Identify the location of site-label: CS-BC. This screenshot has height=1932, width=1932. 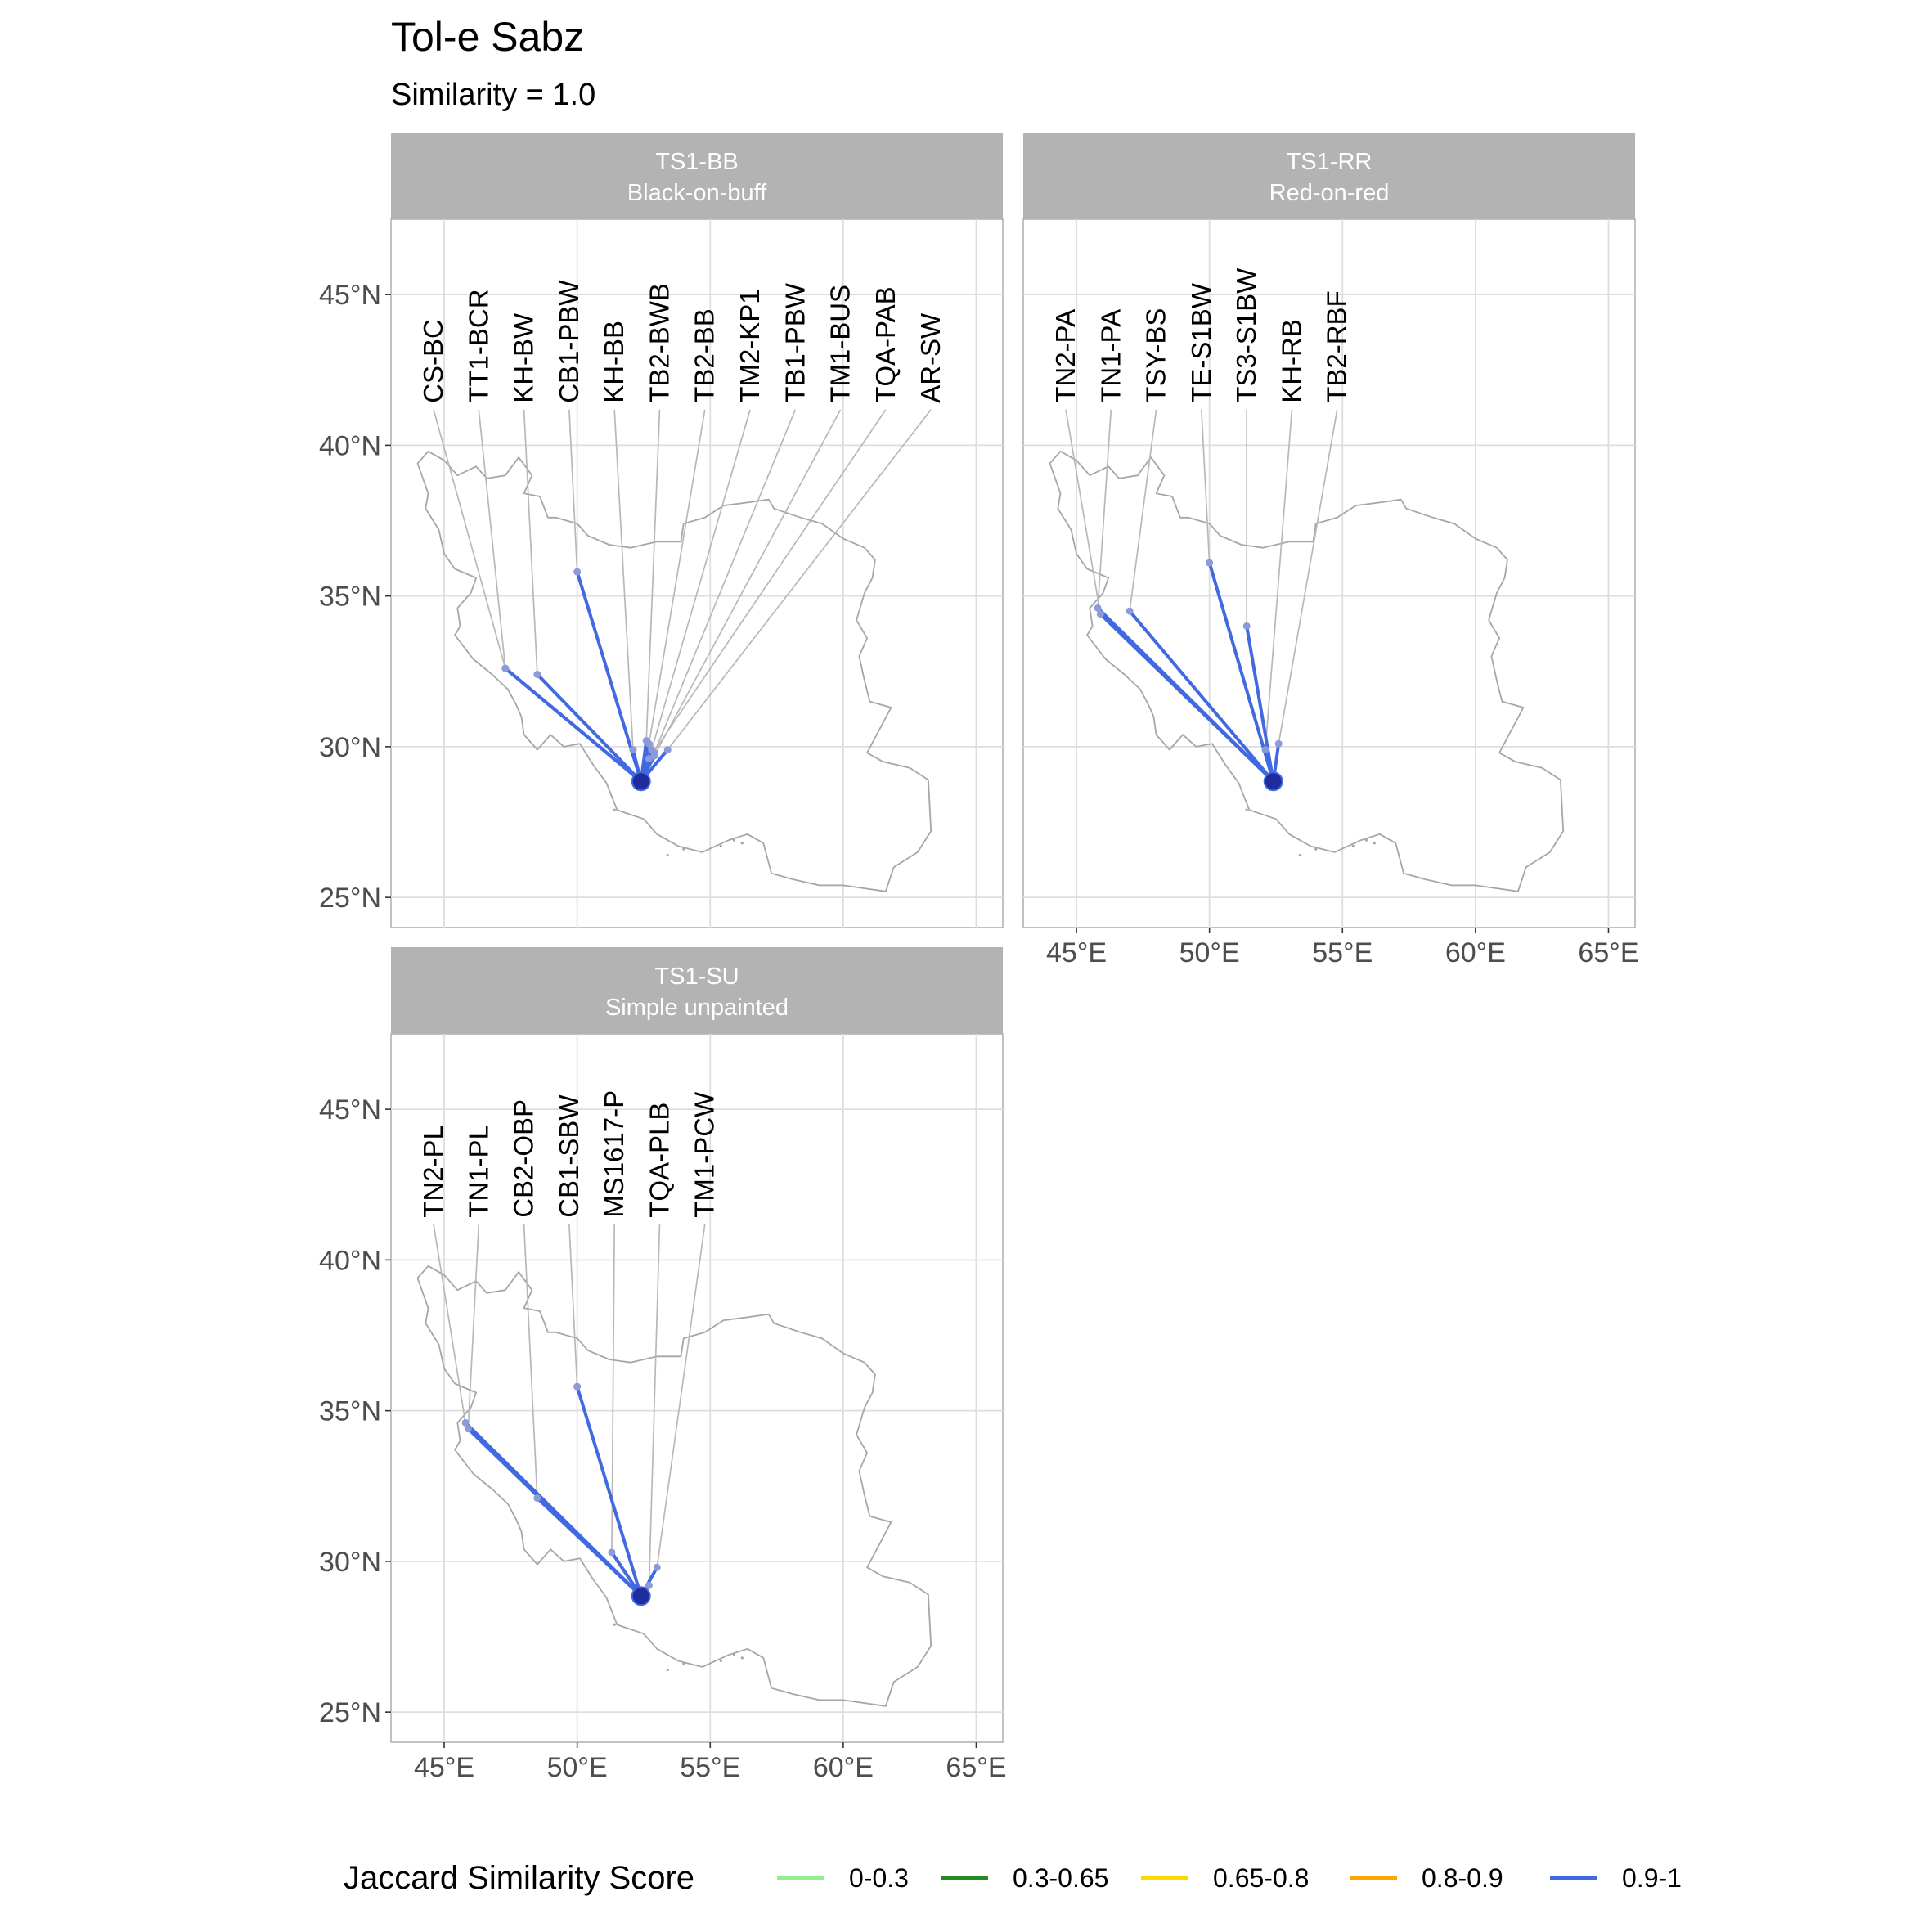
(433, 361).